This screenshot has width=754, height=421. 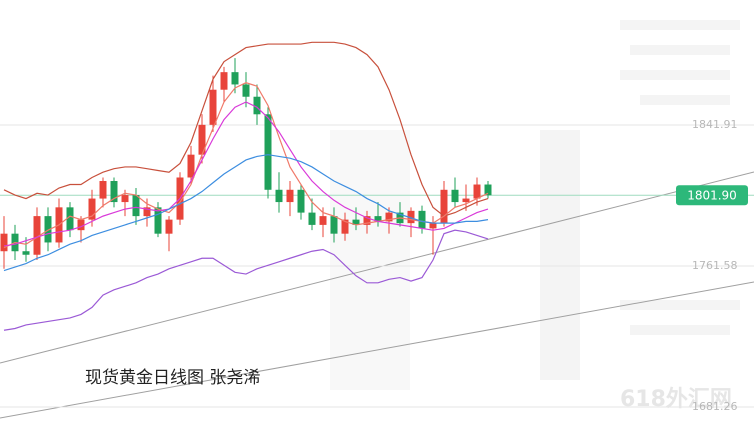 I want to click on current-price-box, so click(x=712, y=195).